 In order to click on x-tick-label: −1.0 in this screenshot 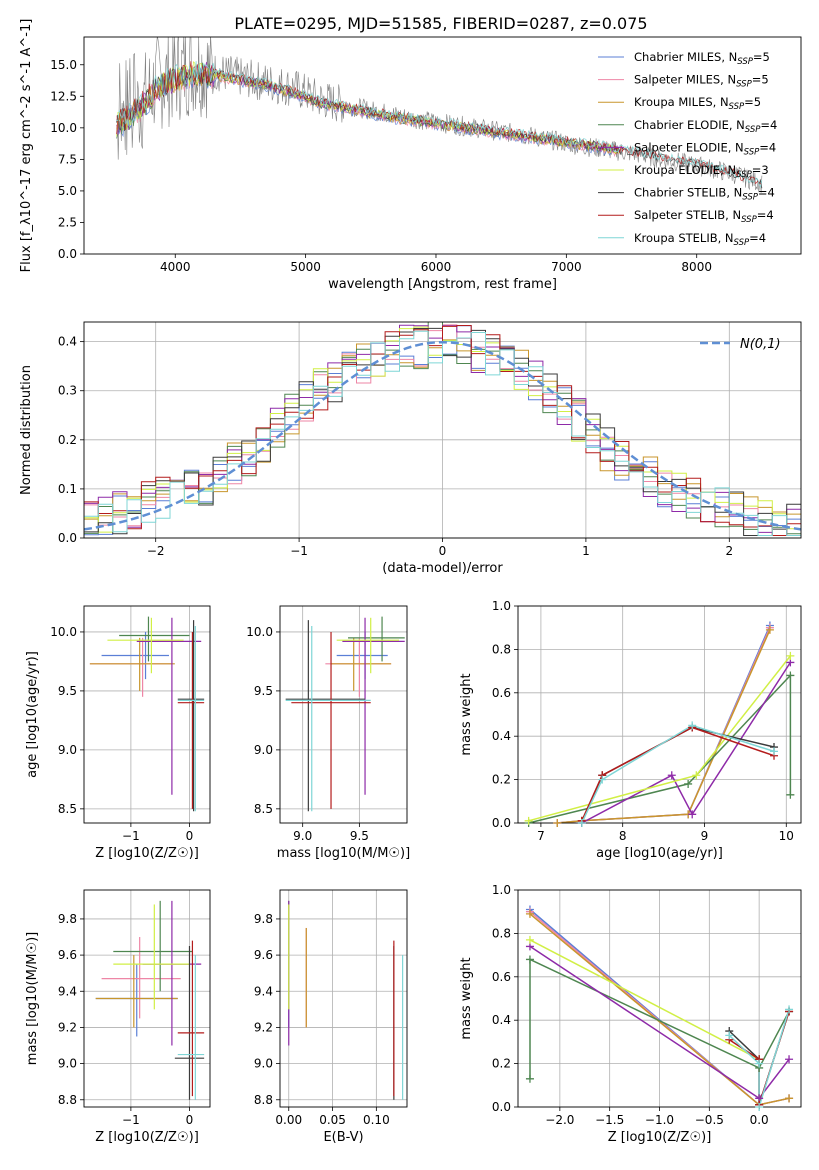, I will do `click(659, 1120)`.